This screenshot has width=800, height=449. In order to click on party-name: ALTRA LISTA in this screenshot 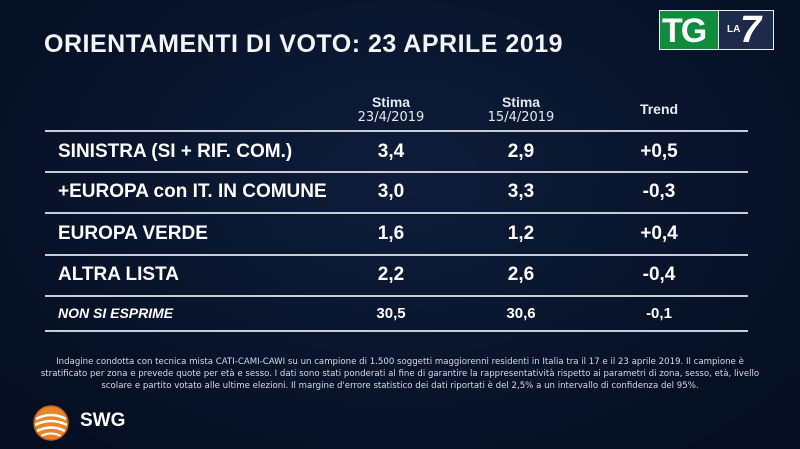, I will do `click(119, 274)`.